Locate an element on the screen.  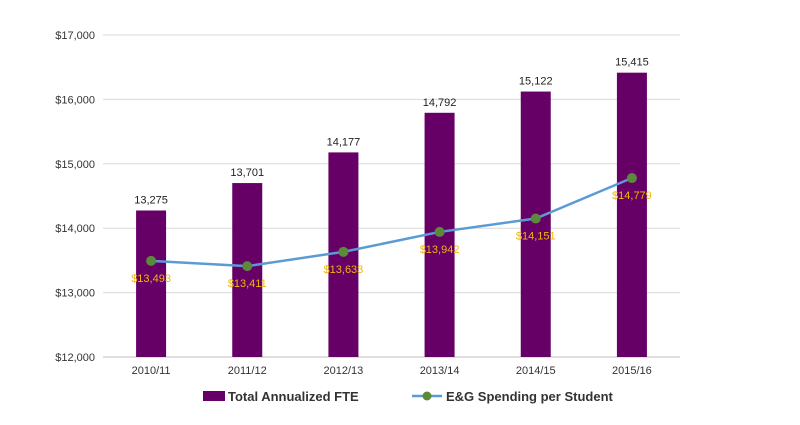
point-value-label: $13,411 is located at coordinates (247, 284).